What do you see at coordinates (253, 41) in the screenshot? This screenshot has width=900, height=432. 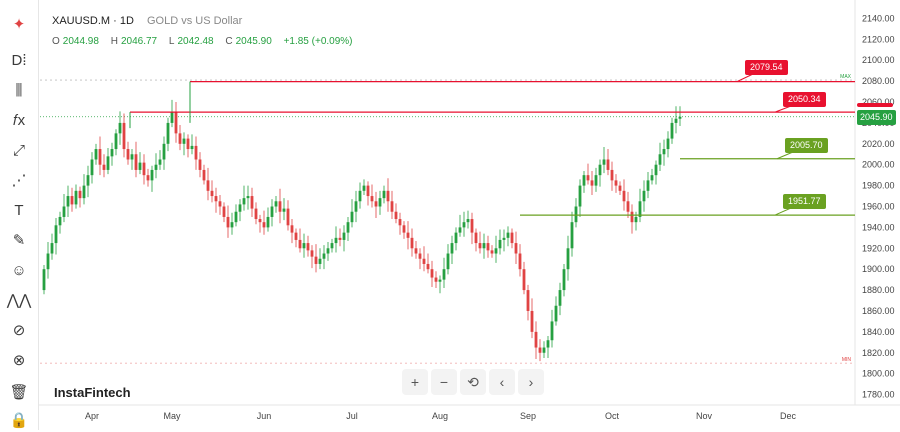 I see `close-value: 2045.90` at bounding box center [253, 41].